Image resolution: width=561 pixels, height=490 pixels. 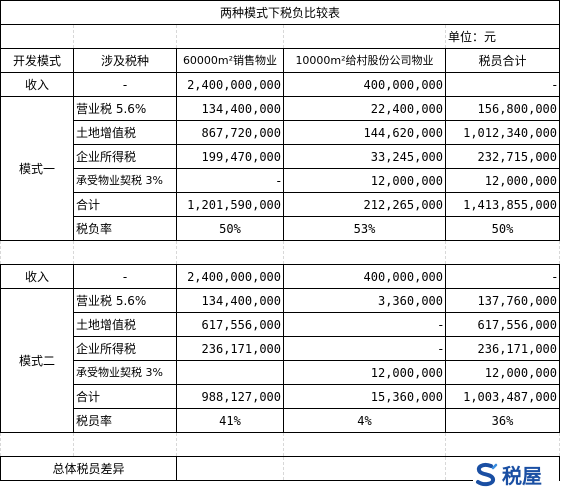 What do you see at coordinates (125, 420) in the screenshot?
I see `tax-type-cell: 税员率` at bounding box center [125, 420].